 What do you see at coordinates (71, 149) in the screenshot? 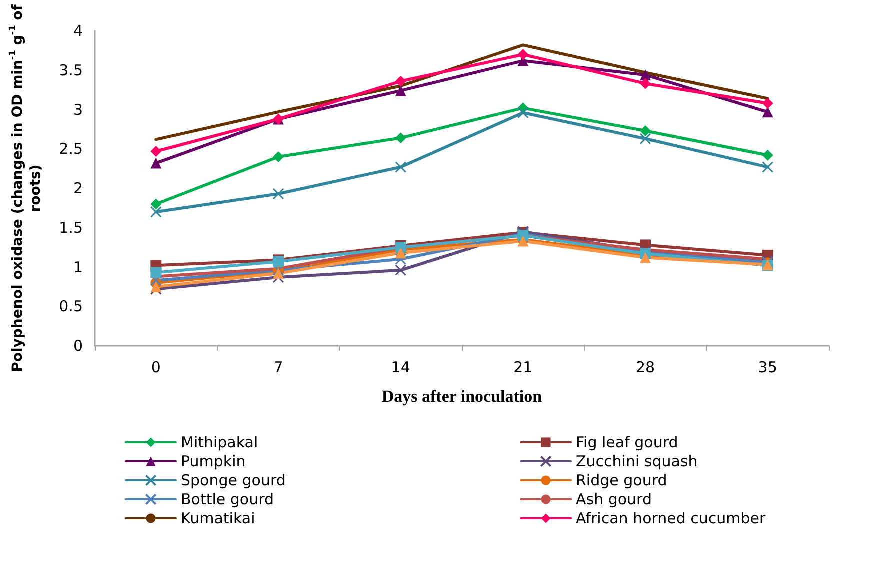
I see `y-tick-label: 2.5` at bounding box center [71, 149].